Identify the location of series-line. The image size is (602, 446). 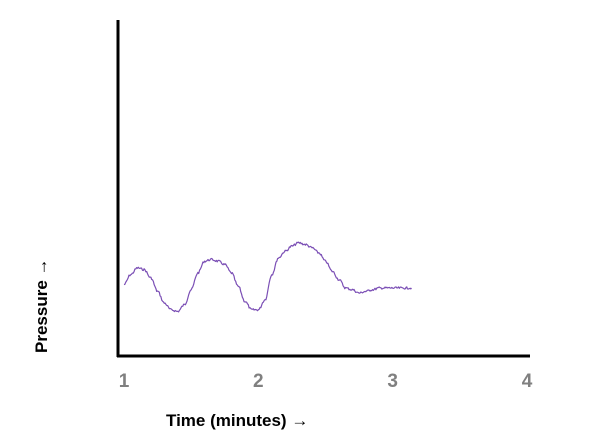
(267, 277).